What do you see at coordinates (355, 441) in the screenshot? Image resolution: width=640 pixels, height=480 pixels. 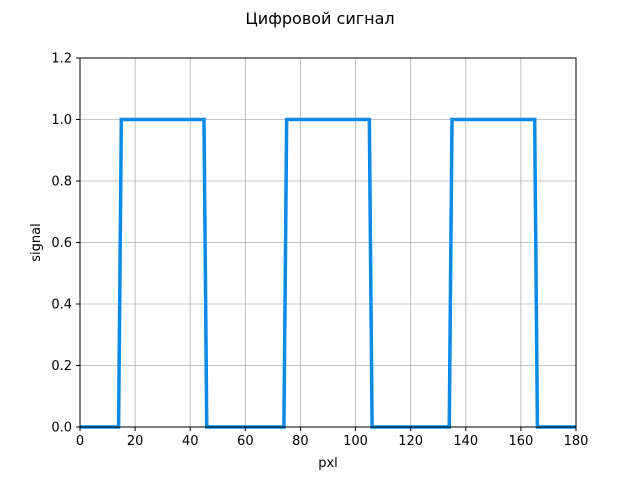 I see `x-tick-label: 100` at bounding box center [355, 441].